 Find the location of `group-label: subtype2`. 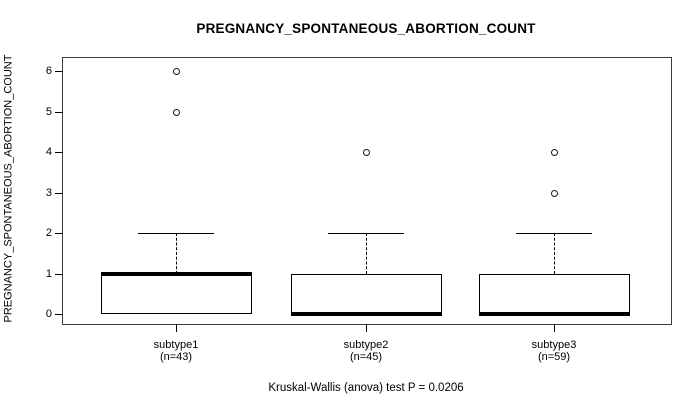

group-label: subtype2 is located at coordinates (366, 345).